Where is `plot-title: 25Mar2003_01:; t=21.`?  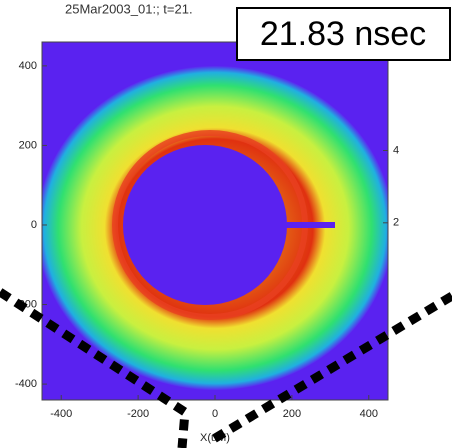 plot-title: 25Mar2003_01:; t=21. is located at coordinates (129, 8).